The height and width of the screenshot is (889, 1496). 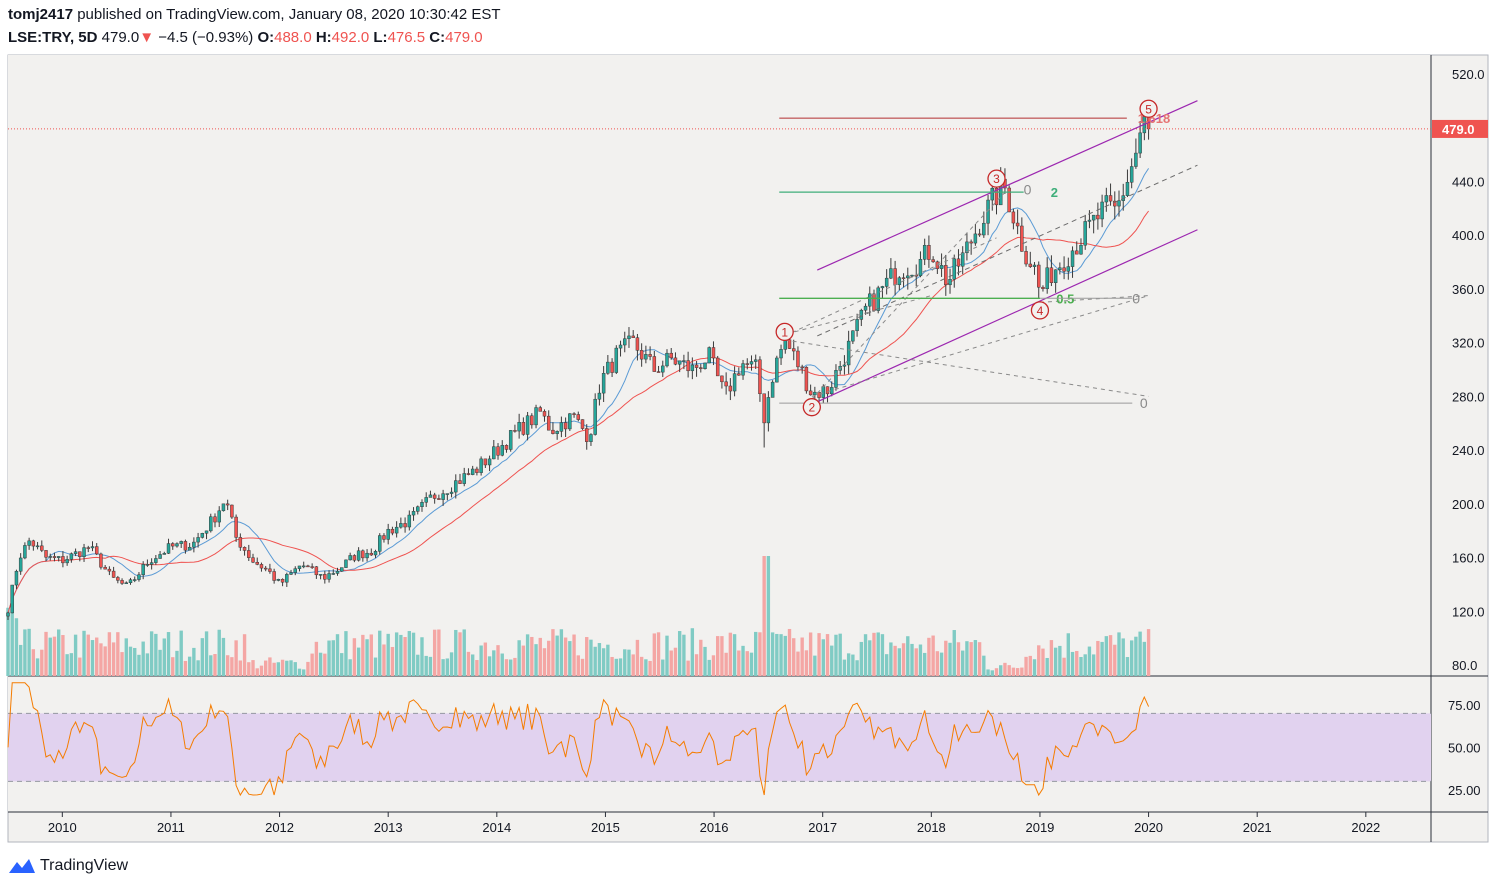 I want to click on time-tick-label: 2012, so click(x=279, y=827).